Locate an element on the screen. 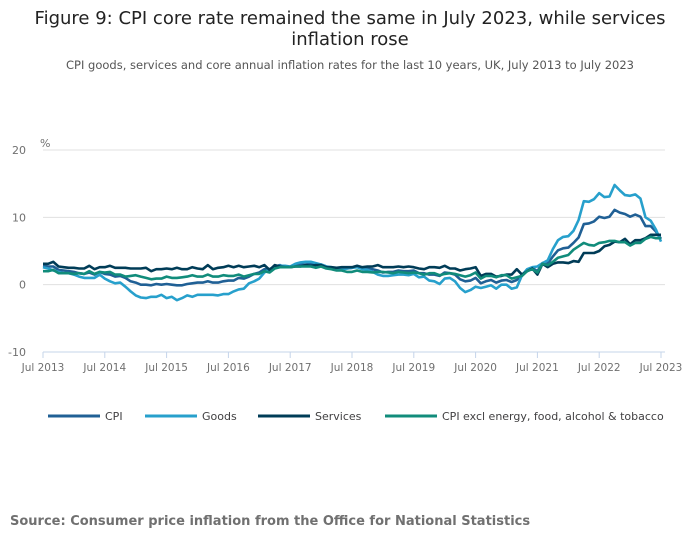 The width and height of the screenshot is (700, 549). legend-label: Goods is located at coordinates (219, 416).